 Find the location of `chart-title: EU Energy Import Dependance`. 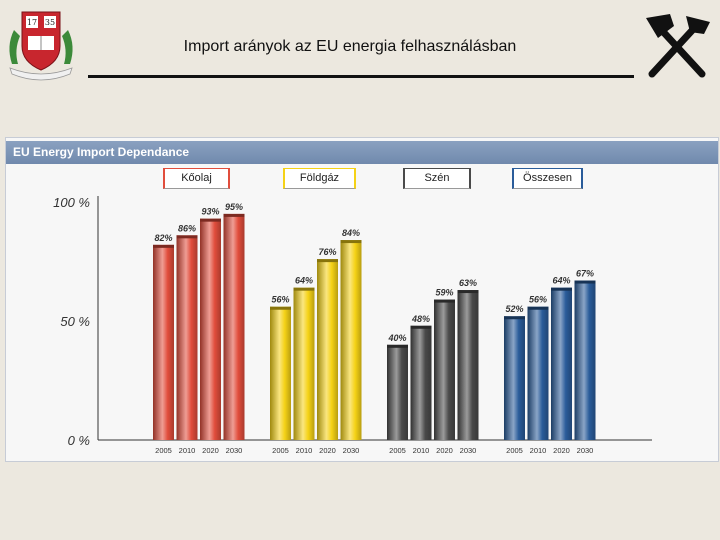

chart-title: EU Energy Import Dependance is located at coordinates (362, 152).